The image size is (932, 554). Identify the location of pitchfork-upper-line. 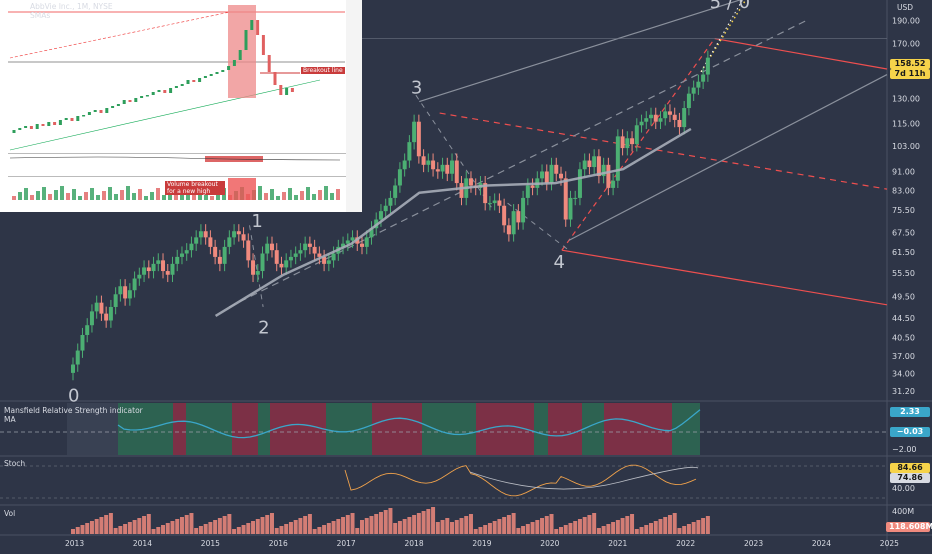
(801, 53).